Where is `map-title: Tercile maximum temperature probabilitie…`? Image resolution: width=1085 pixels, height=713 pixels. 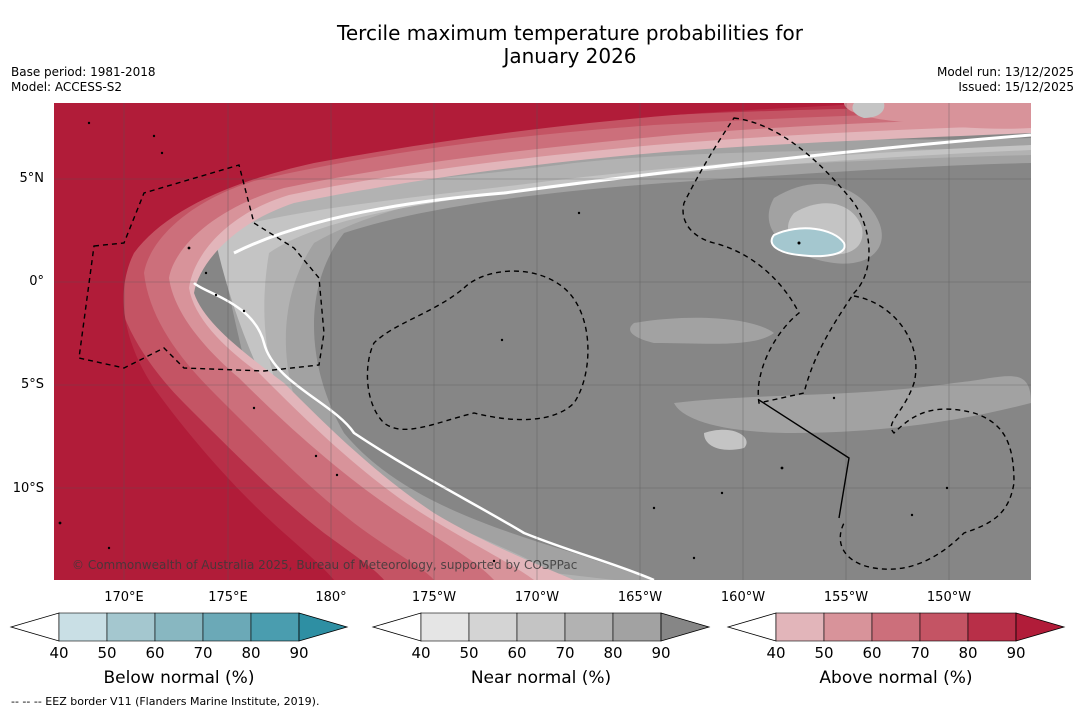
map-title: Tercile maximum temperature probabilitie… is located at coordinates (542, 45).